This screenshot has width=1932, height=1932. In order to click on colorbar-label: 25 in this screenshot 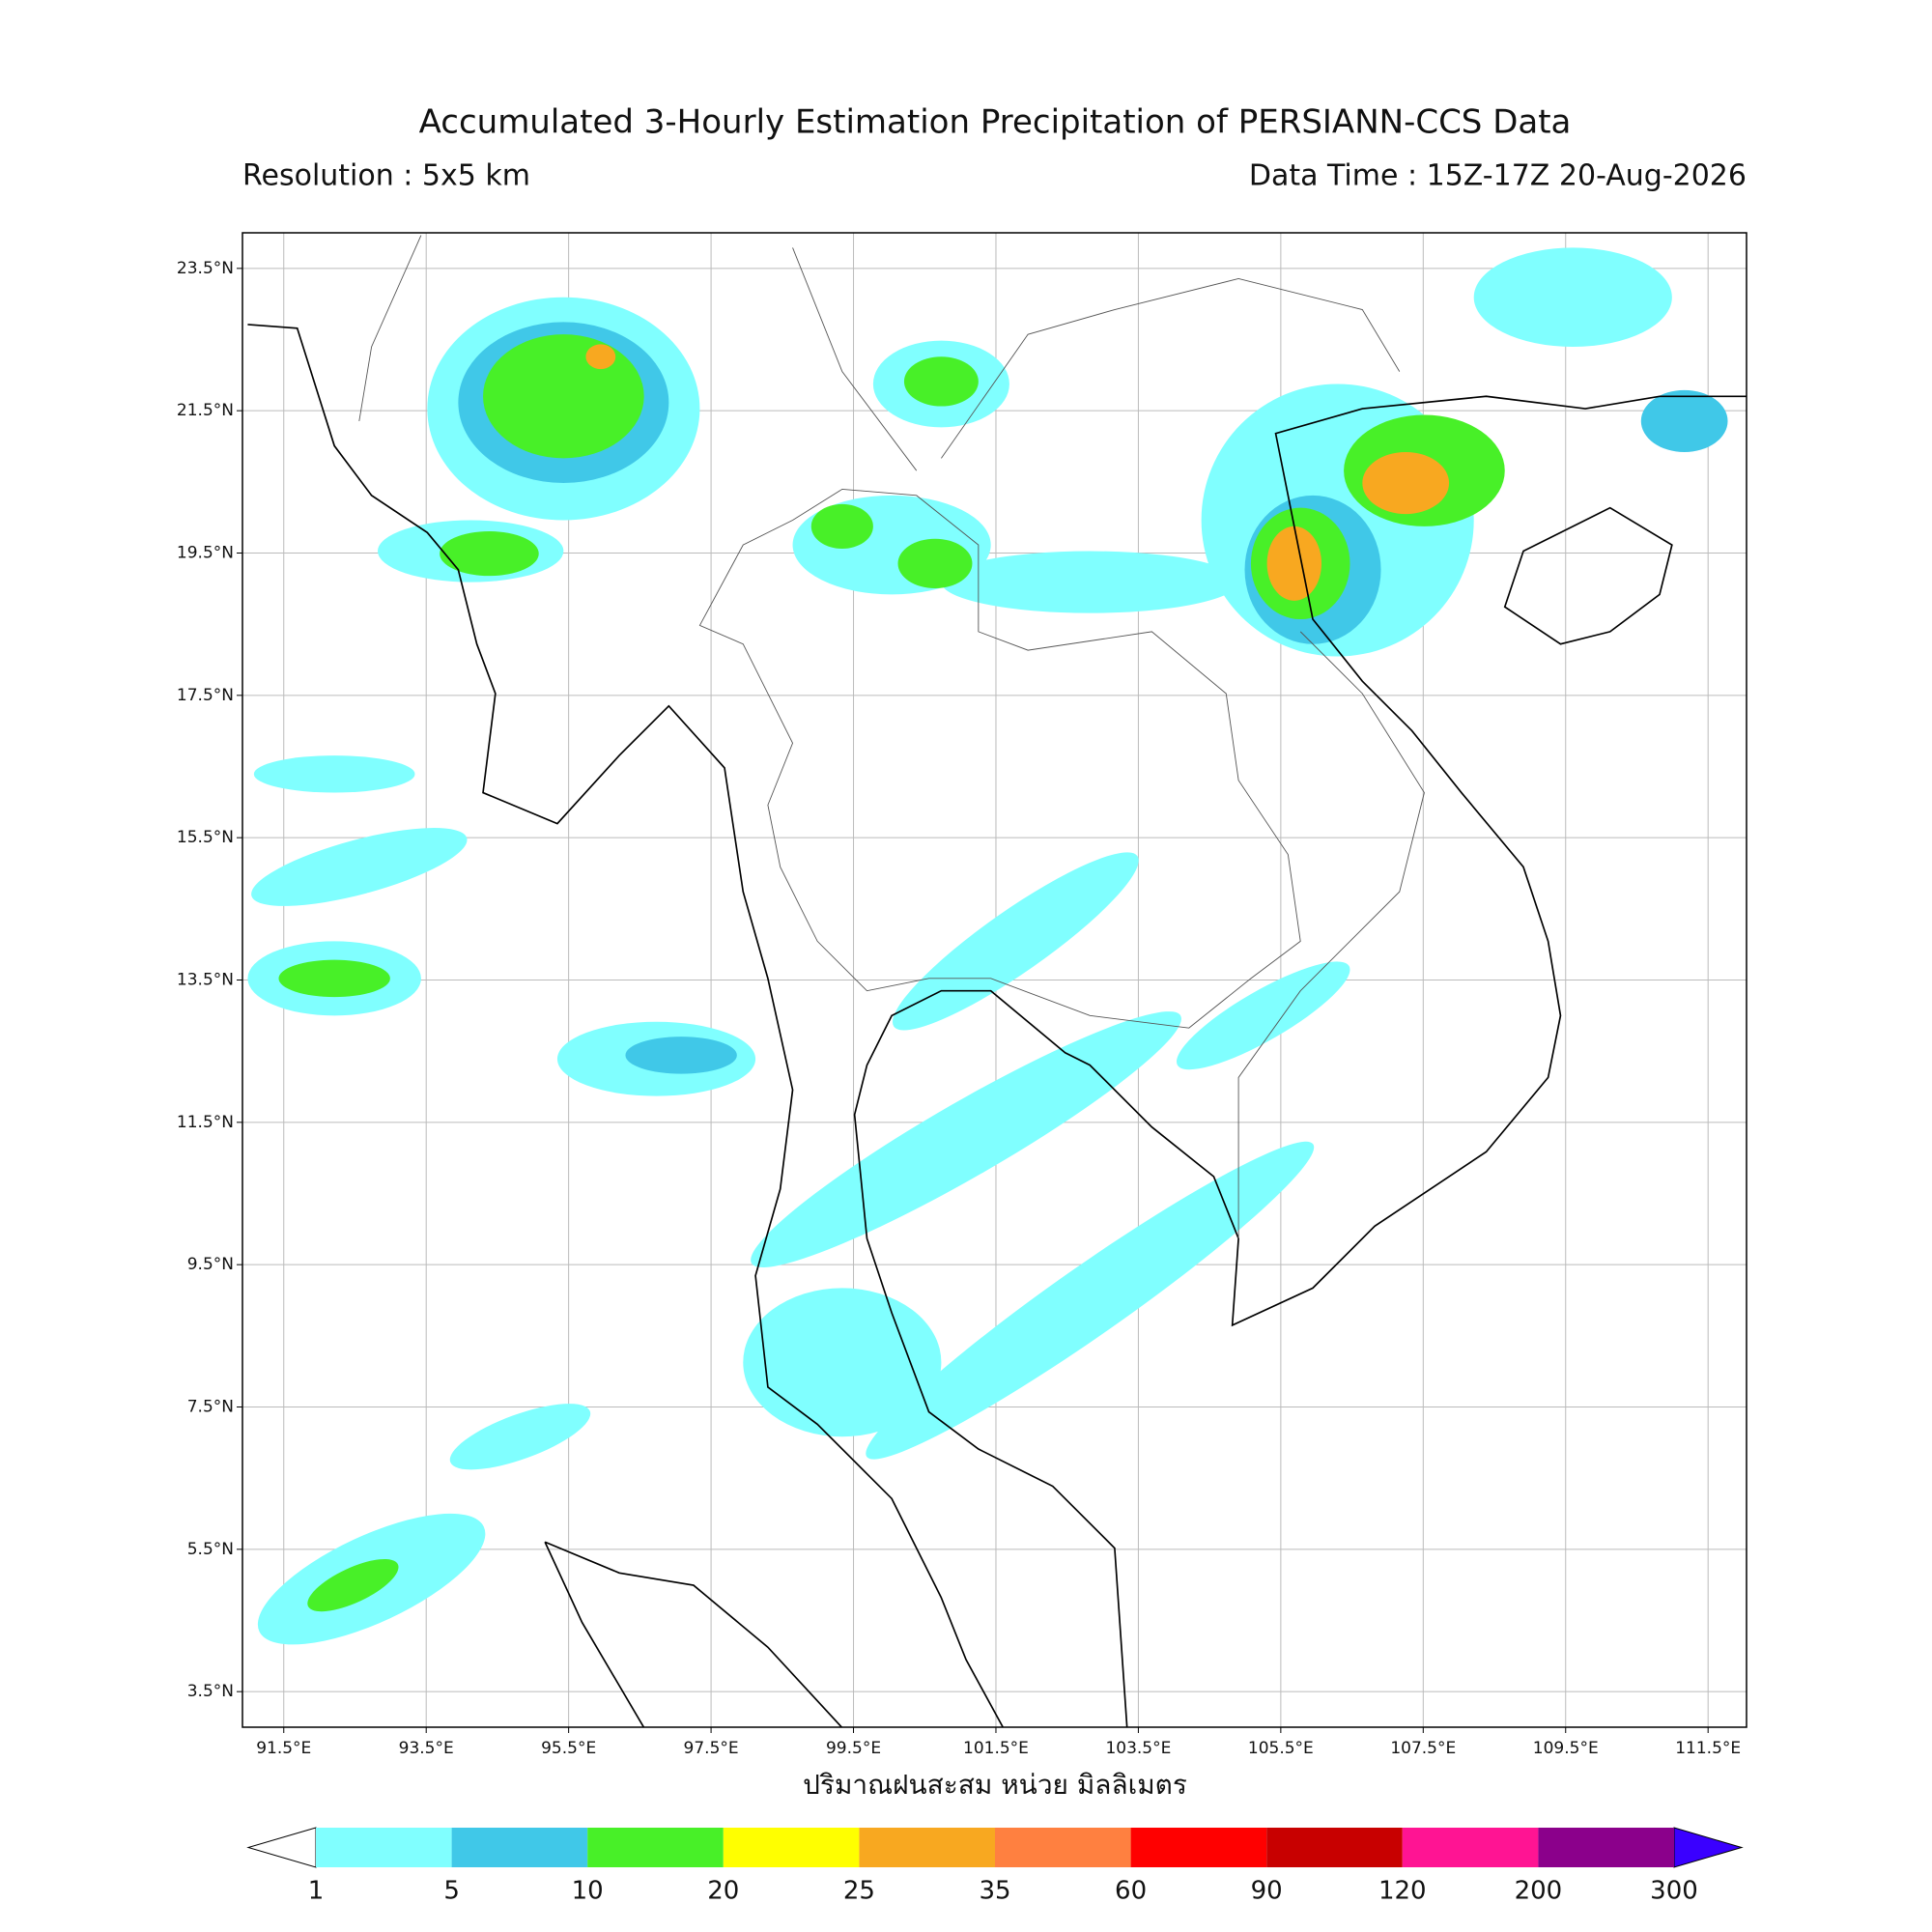, I will do `click(859, 1891)`.